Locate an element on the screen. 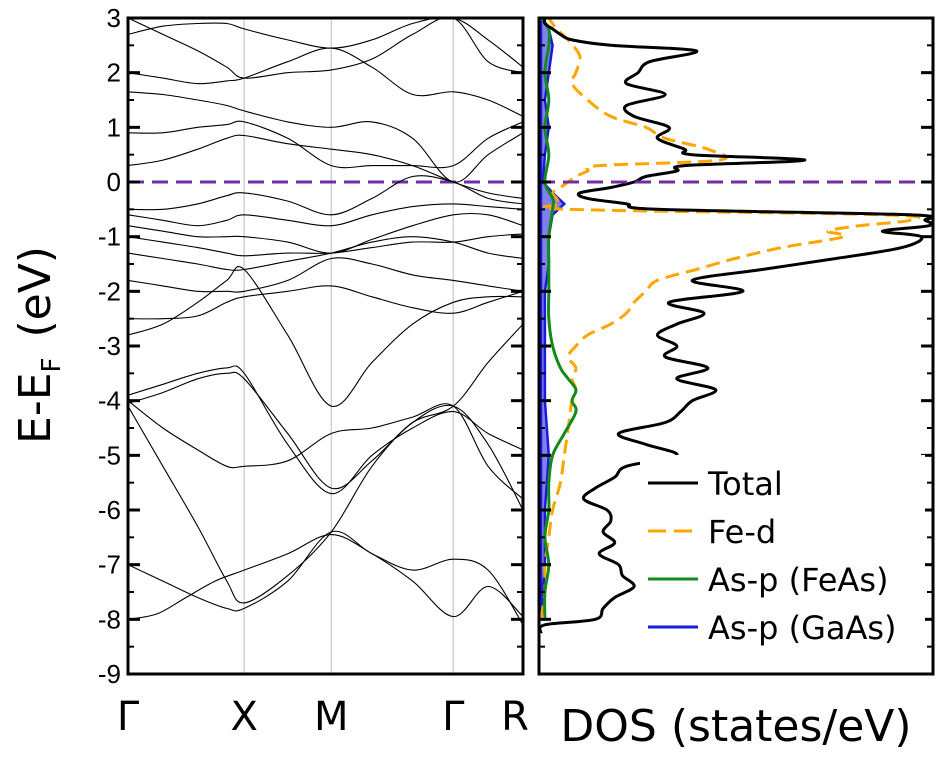 The image size is (951, 759). band-y-tick-label: 1 is located at coordinates (114, 127).